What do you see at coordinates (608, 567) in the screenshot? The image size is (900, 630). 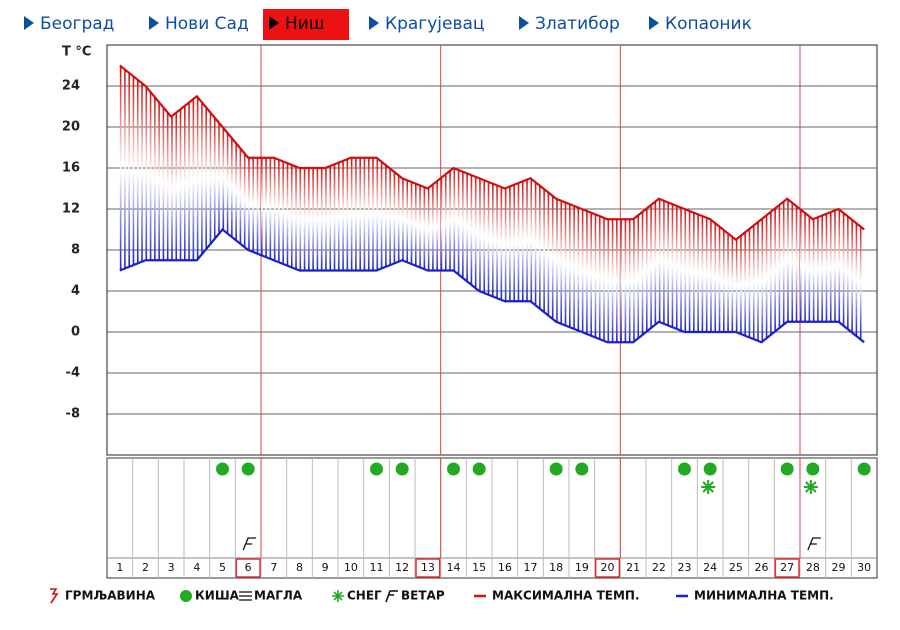 I see `day-label: 20` at bounding box center [608, 567].